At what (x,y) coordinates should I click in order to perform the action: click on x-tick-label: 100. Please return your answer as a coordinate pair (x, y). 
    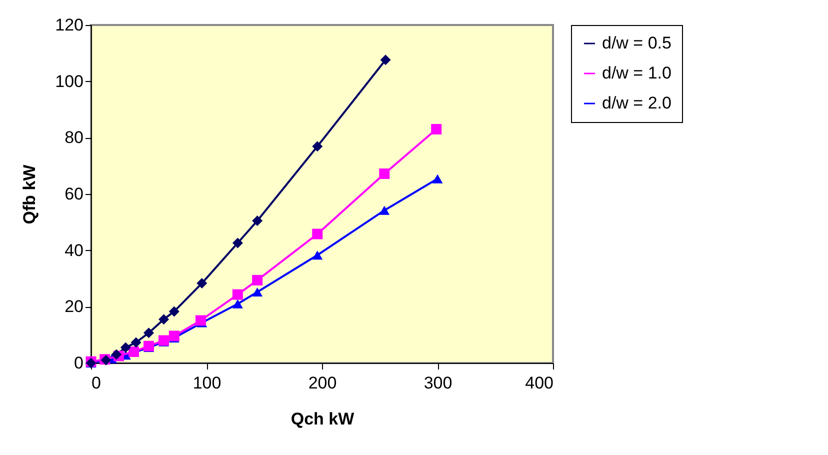
    Looking at the image, I should click on (207, 383).